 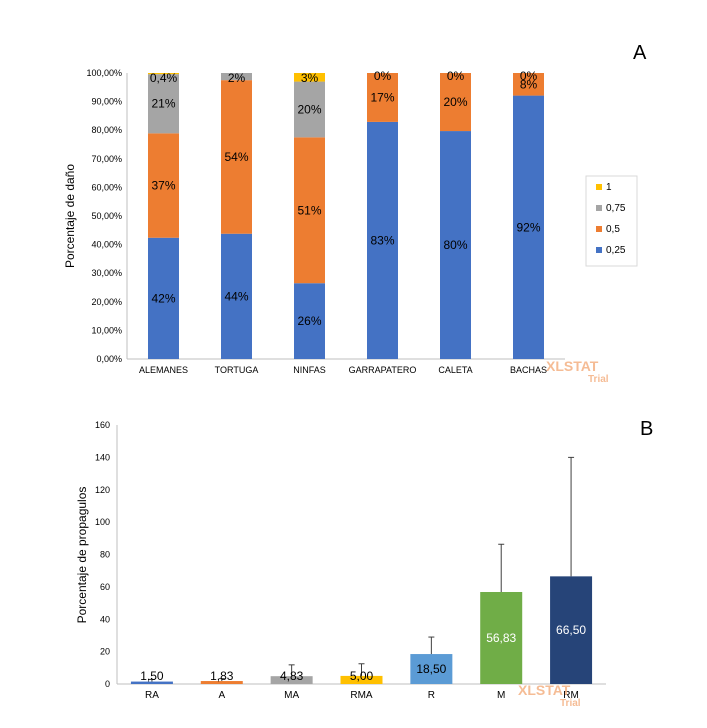 What do you see at coordinates (571, 695) in the screenshot?
I see `chart-b-x-tick-label: RM` at bounding box center [571, 695].